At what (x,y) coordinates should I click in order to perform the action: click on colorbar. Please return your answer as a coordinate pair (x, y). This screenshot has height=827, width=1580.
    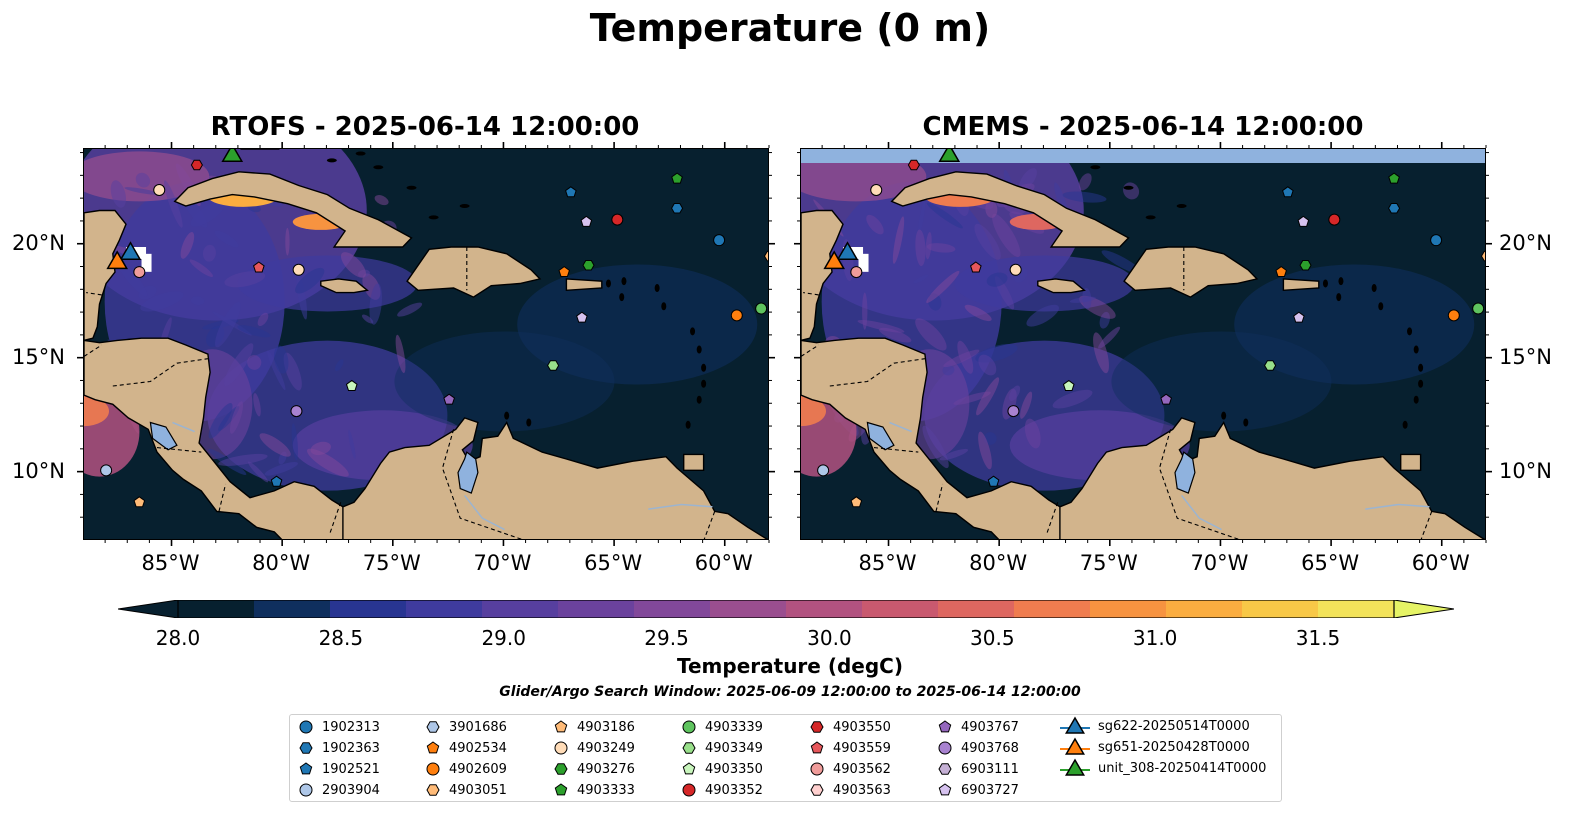
    Looking at the image, I should click on (786, 609).